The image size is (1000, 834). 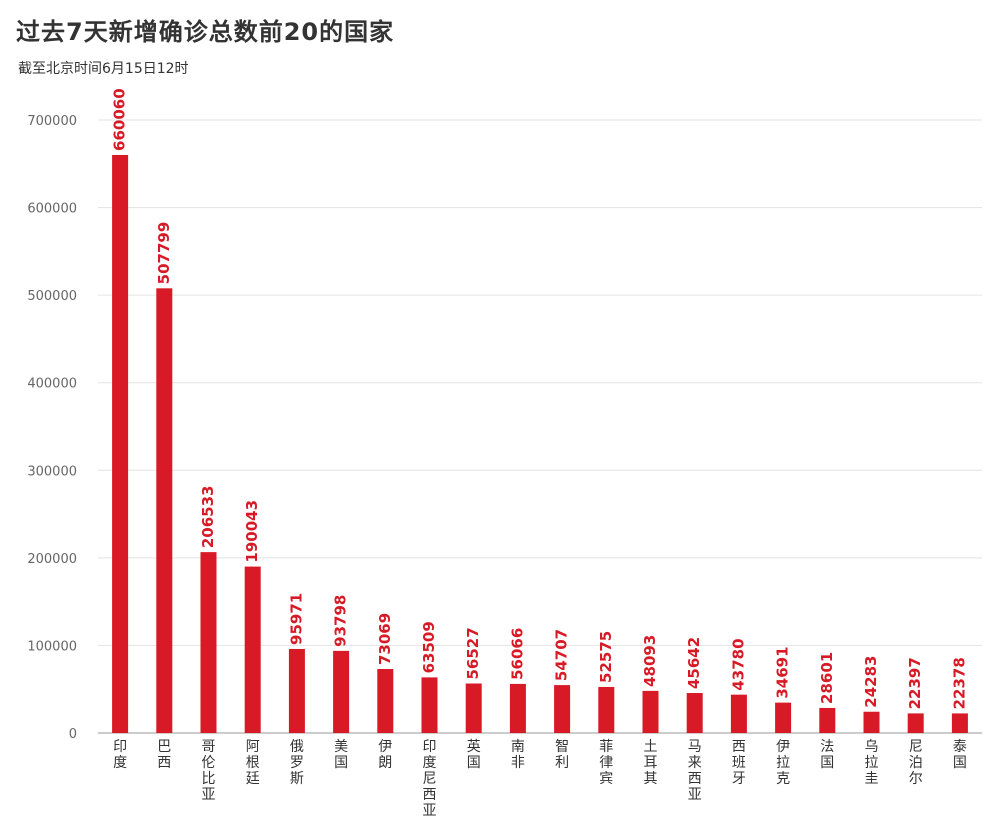 I want to click on bar-value-label: 22378, so click(x=959, y=683).